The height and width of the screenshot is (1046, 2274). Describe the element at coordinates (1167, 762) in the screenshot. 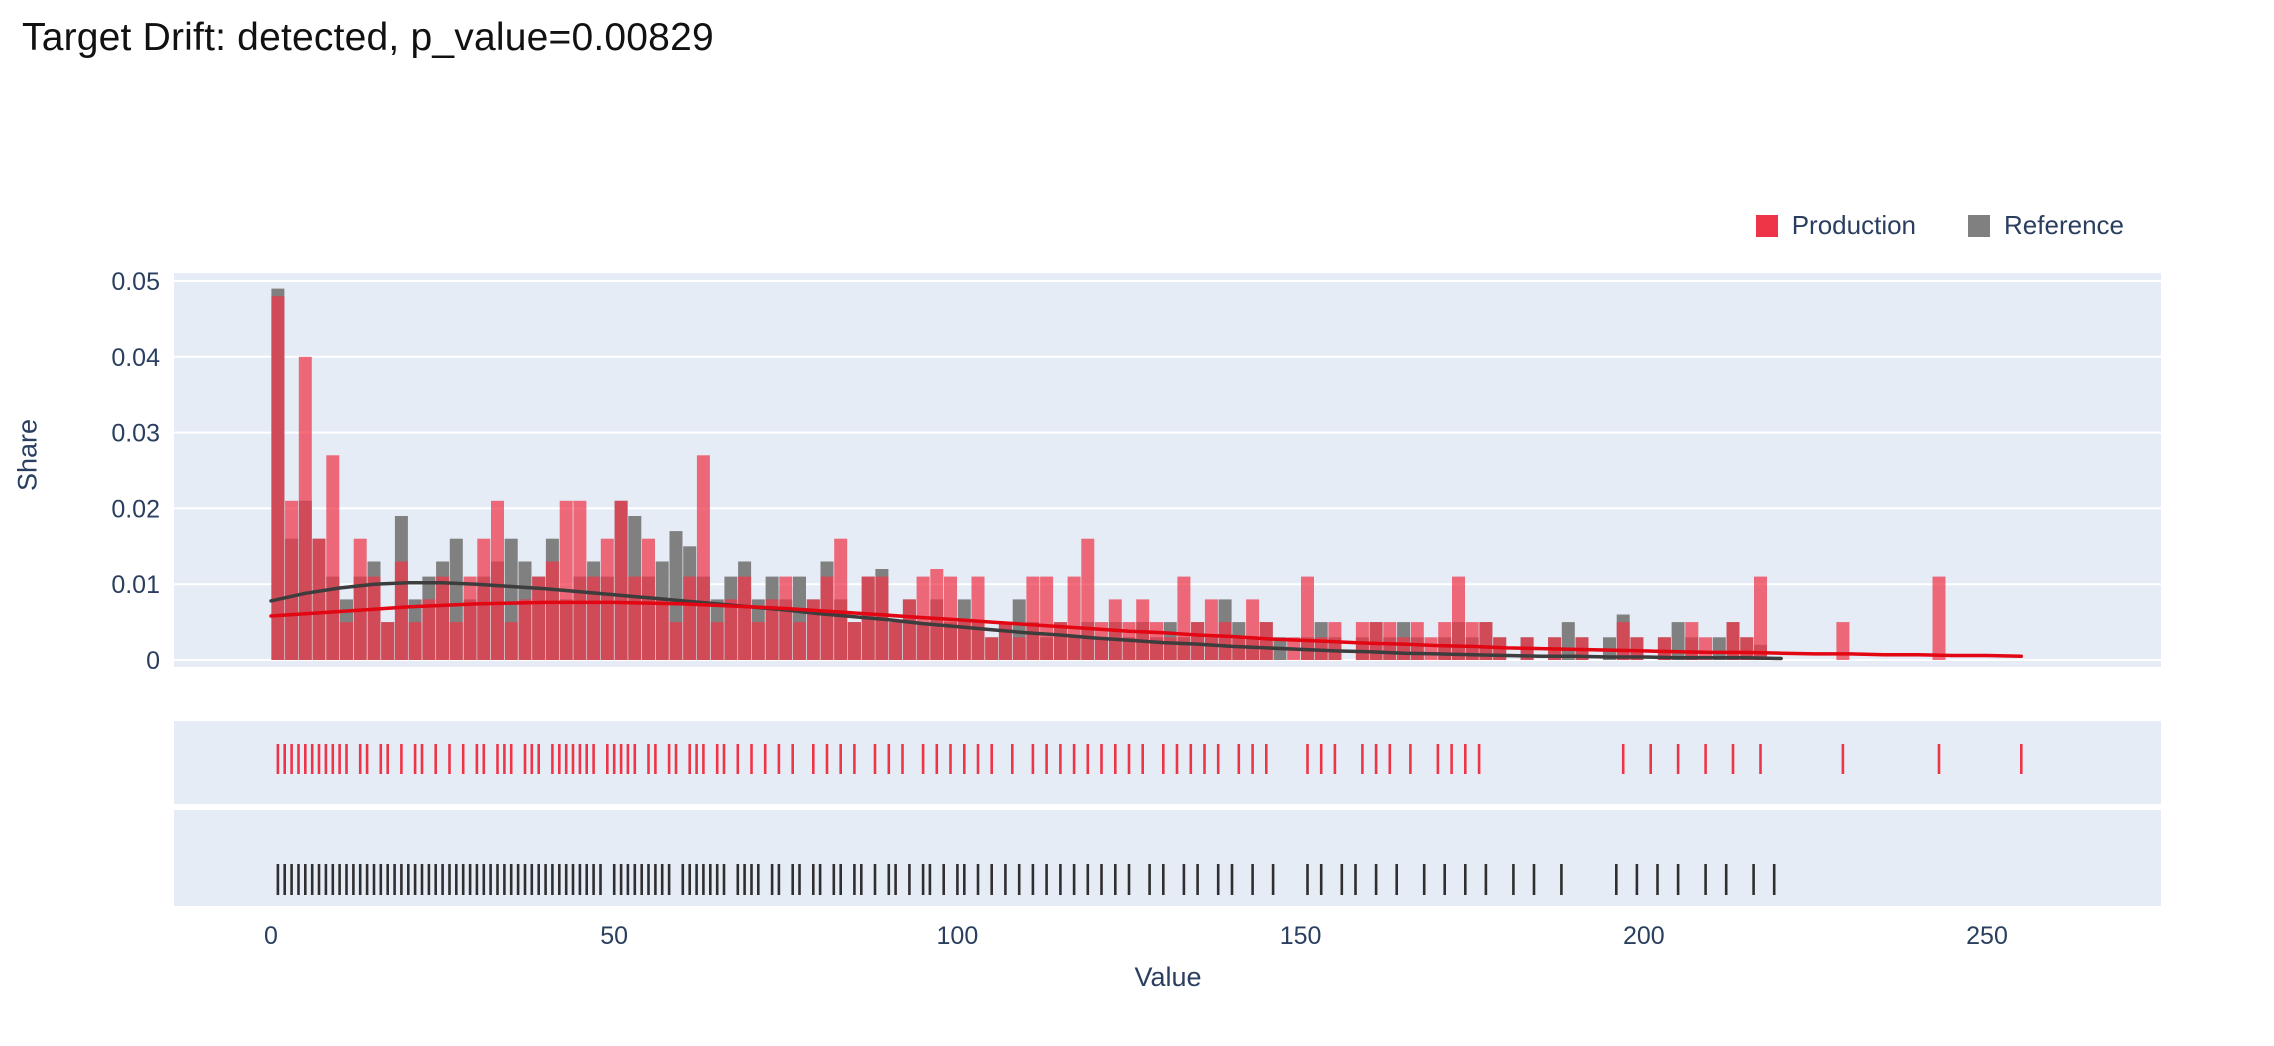

I see `production-rug-panel` at that location.